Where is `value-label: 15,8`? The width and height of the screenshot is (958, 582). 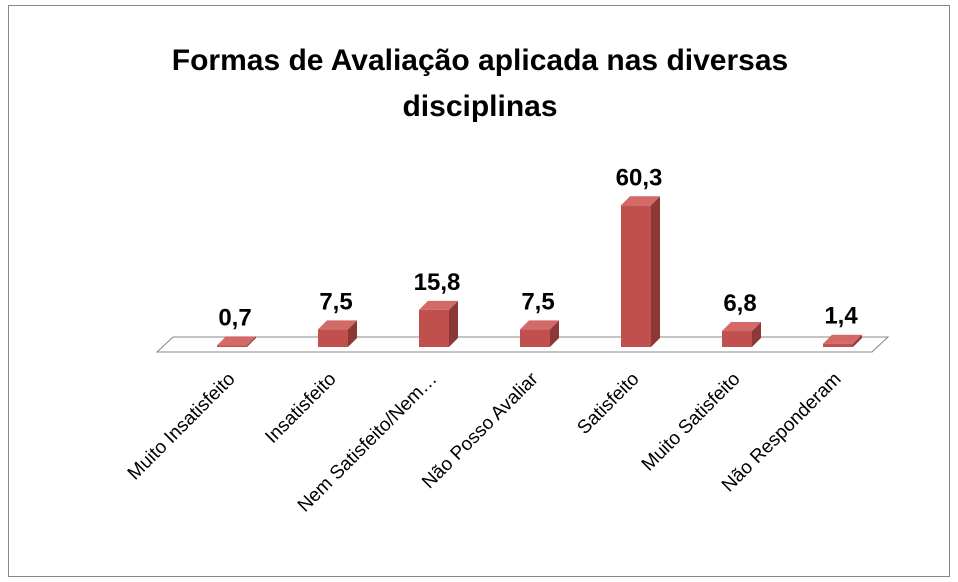 value-label: 15,8 is located at coordinates (437, 282).